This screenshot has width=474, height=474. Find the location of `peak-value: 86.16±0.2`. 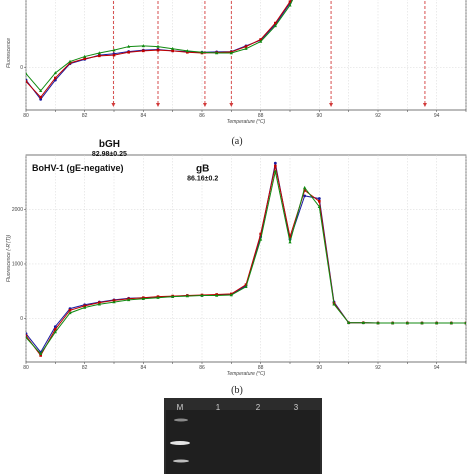

peak-value: 86.16±0.2 is located at coordinates (202, 179).